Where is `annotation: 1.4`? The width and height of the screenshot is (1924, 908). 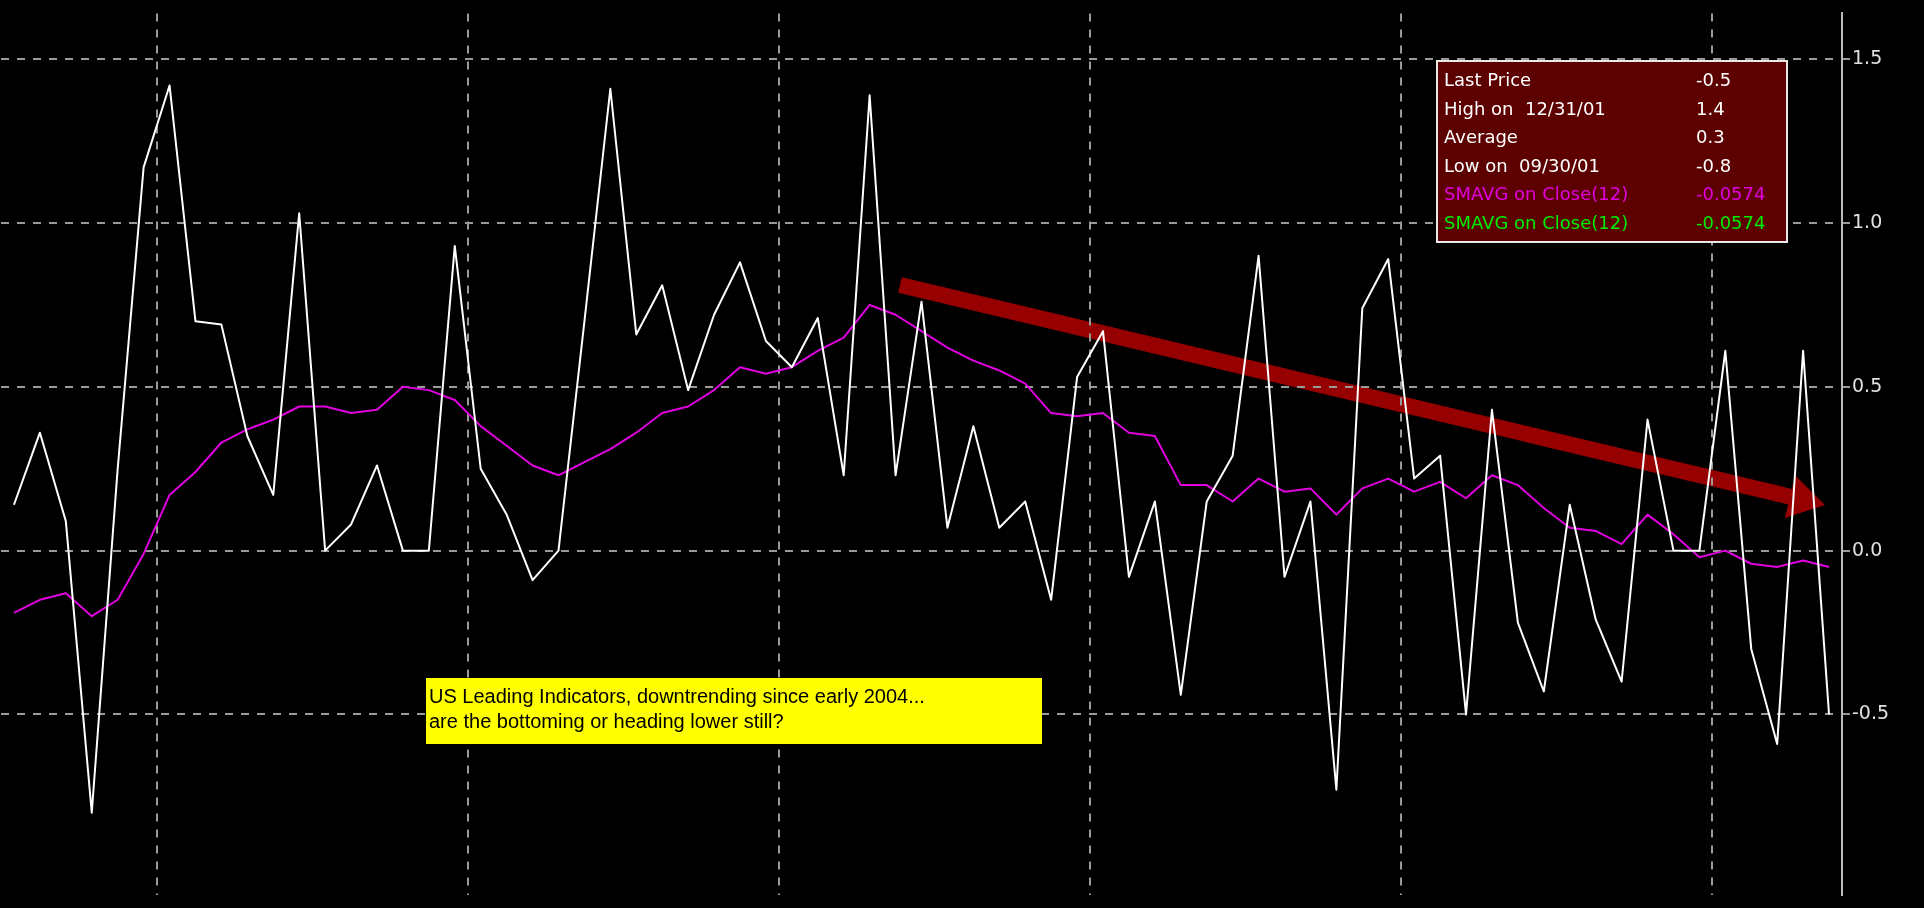 annotation: 1.4 is located at coordinates (1710, 108).